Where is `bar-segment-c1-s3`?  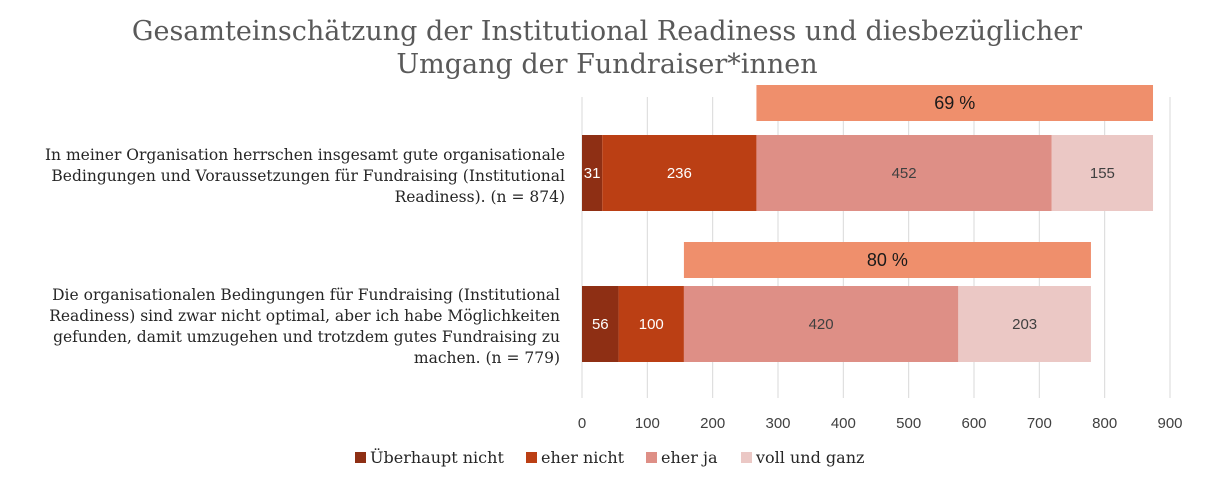 bar-segment-c1-s3 is located at coordinates (904, 173).